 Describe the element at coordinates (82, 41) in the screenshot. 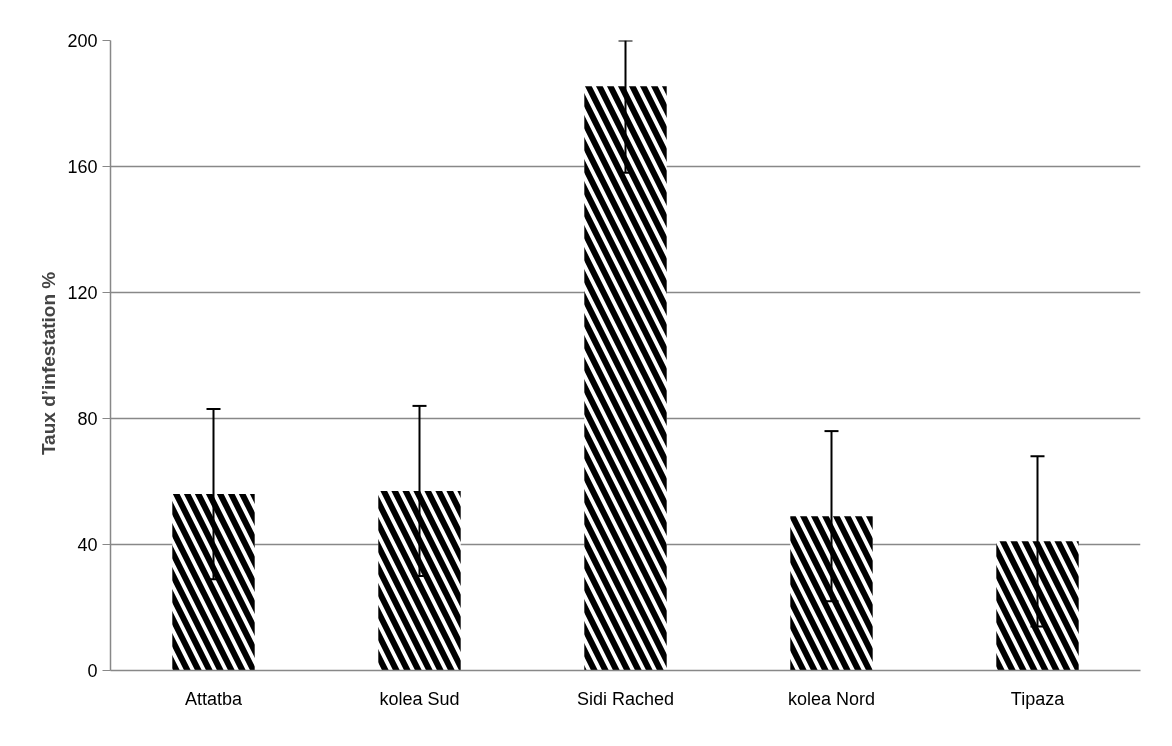

I see `y-tick-label: 200` at that location.